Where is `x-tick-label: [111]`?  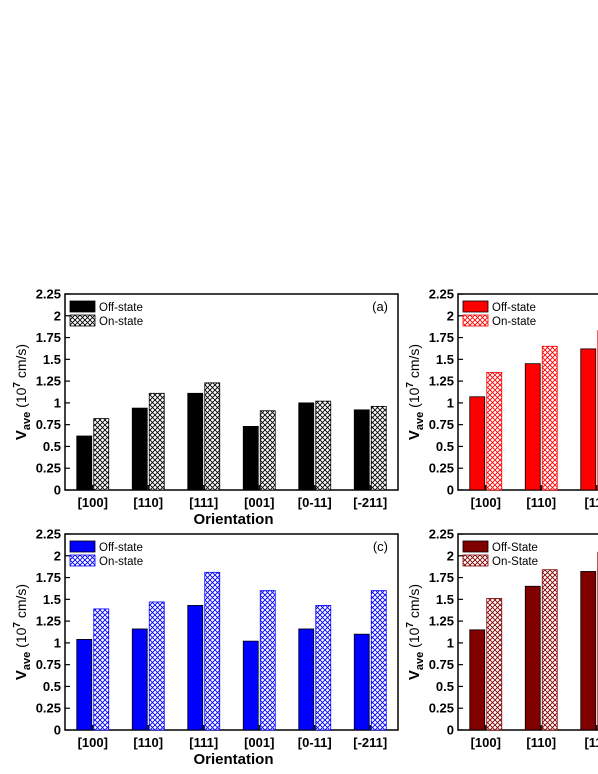 x-tick-label: [111] is located at coordinates (203, 502).